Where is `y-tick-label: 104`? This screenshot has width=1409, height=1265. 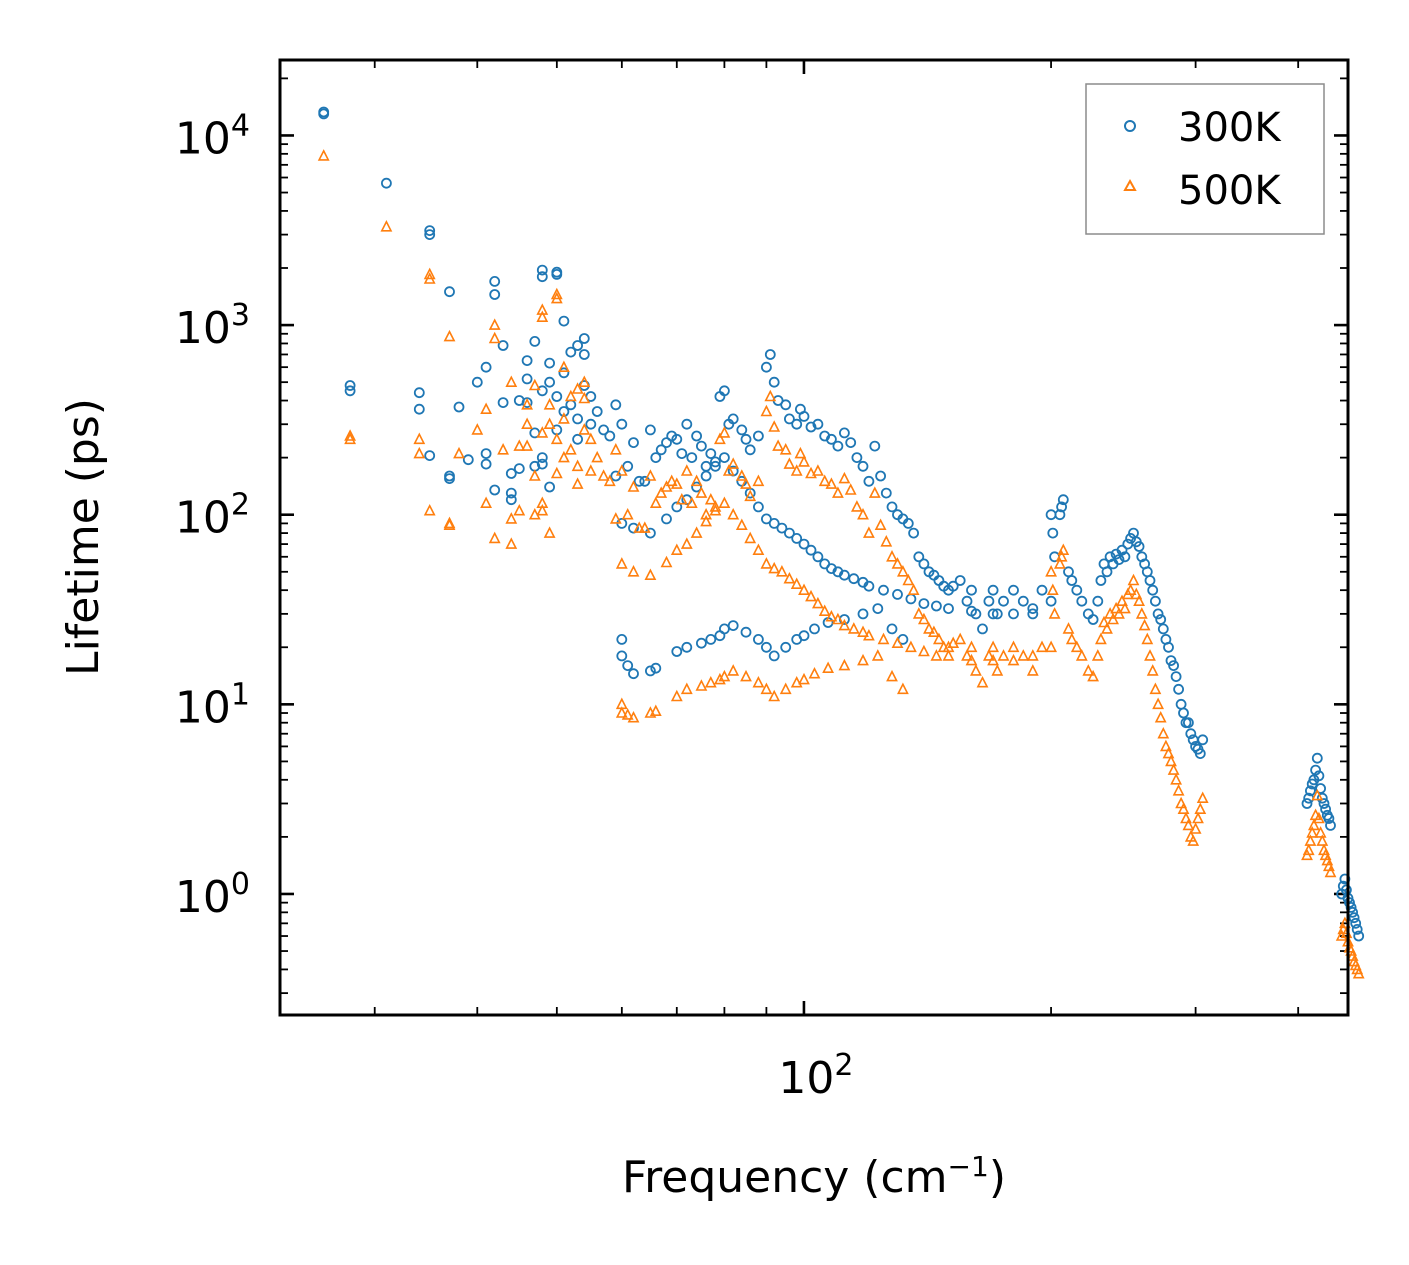
y-tick-label: 104 is located at coordinates (212, 136).